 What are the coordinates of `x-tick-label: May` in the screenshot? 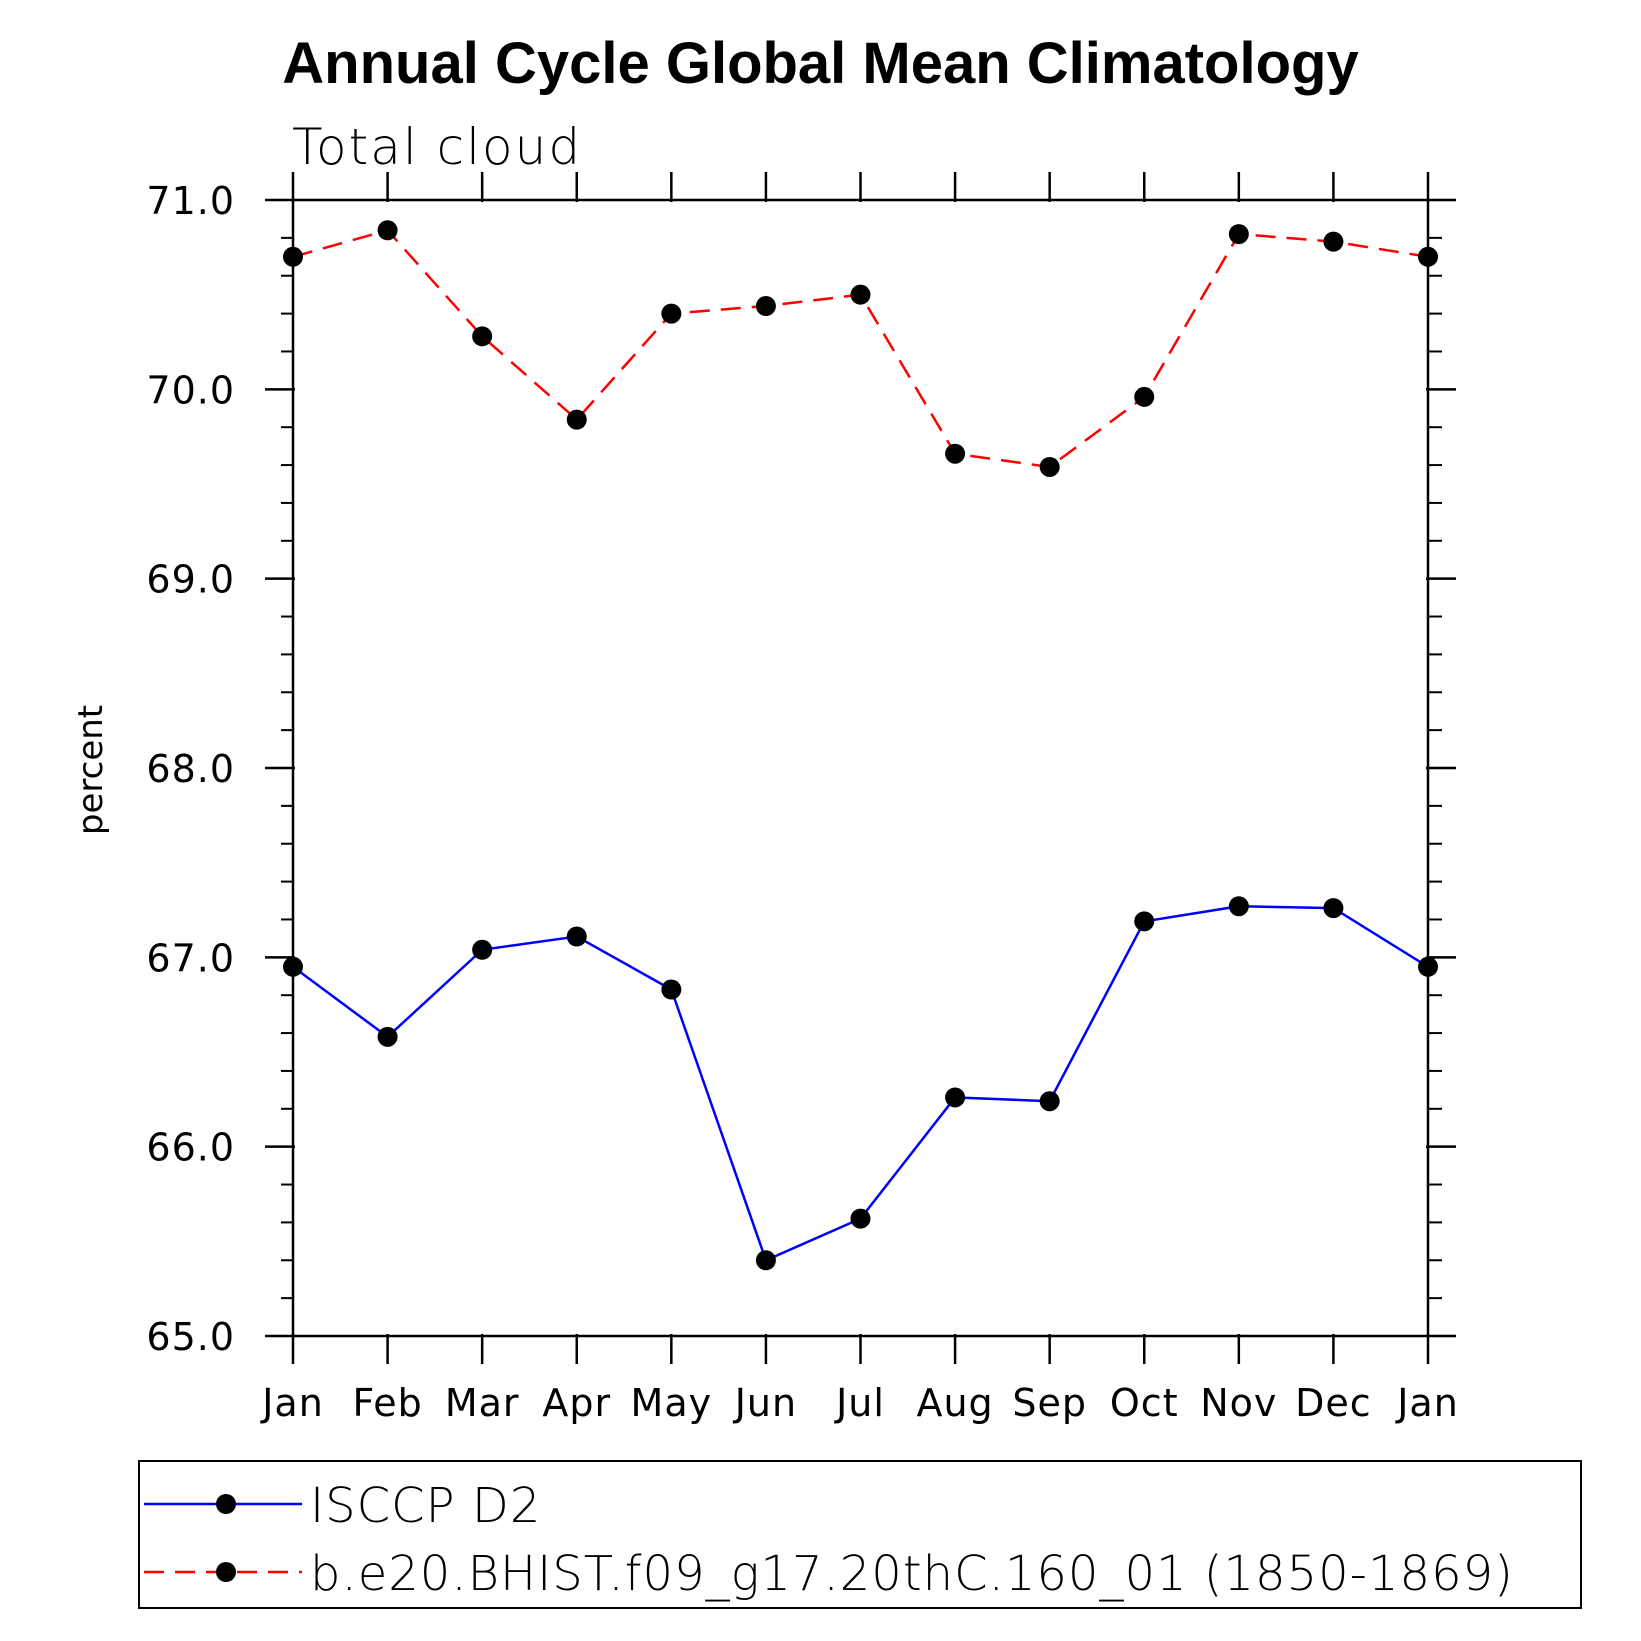 It's located at (672, 1403).